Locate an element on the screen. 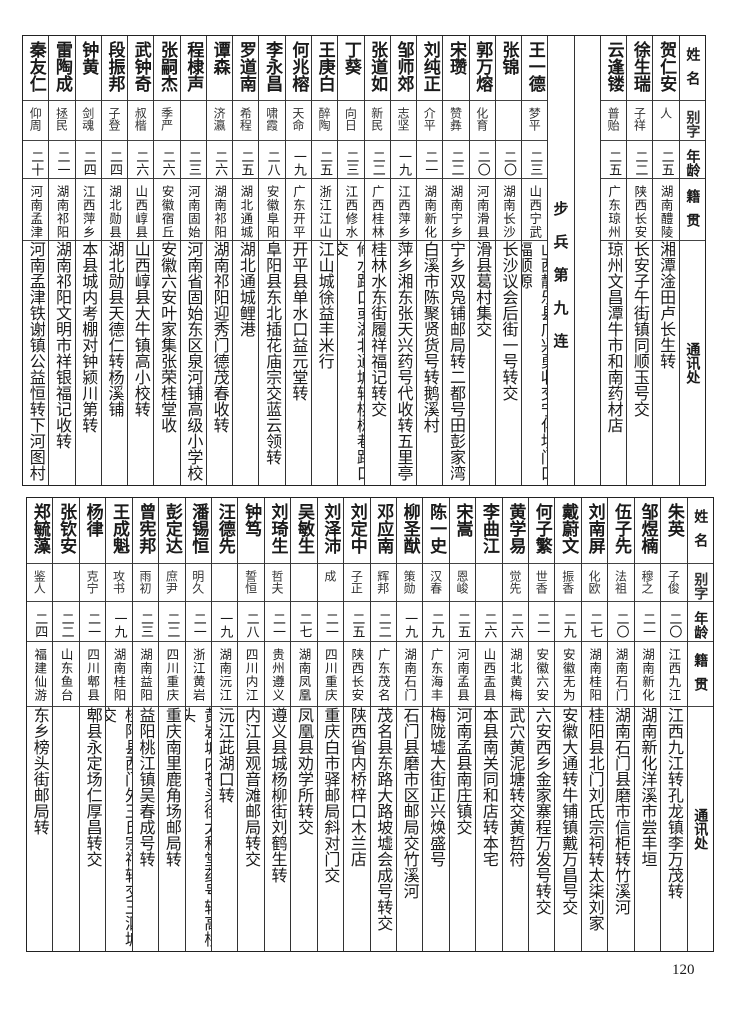 The height and width of the screenshot is (1017, 750). person-record: 王庚白 醉陶 二五 浙江江山 江山城徐益丰米行 is located at coordinates (324, 260).